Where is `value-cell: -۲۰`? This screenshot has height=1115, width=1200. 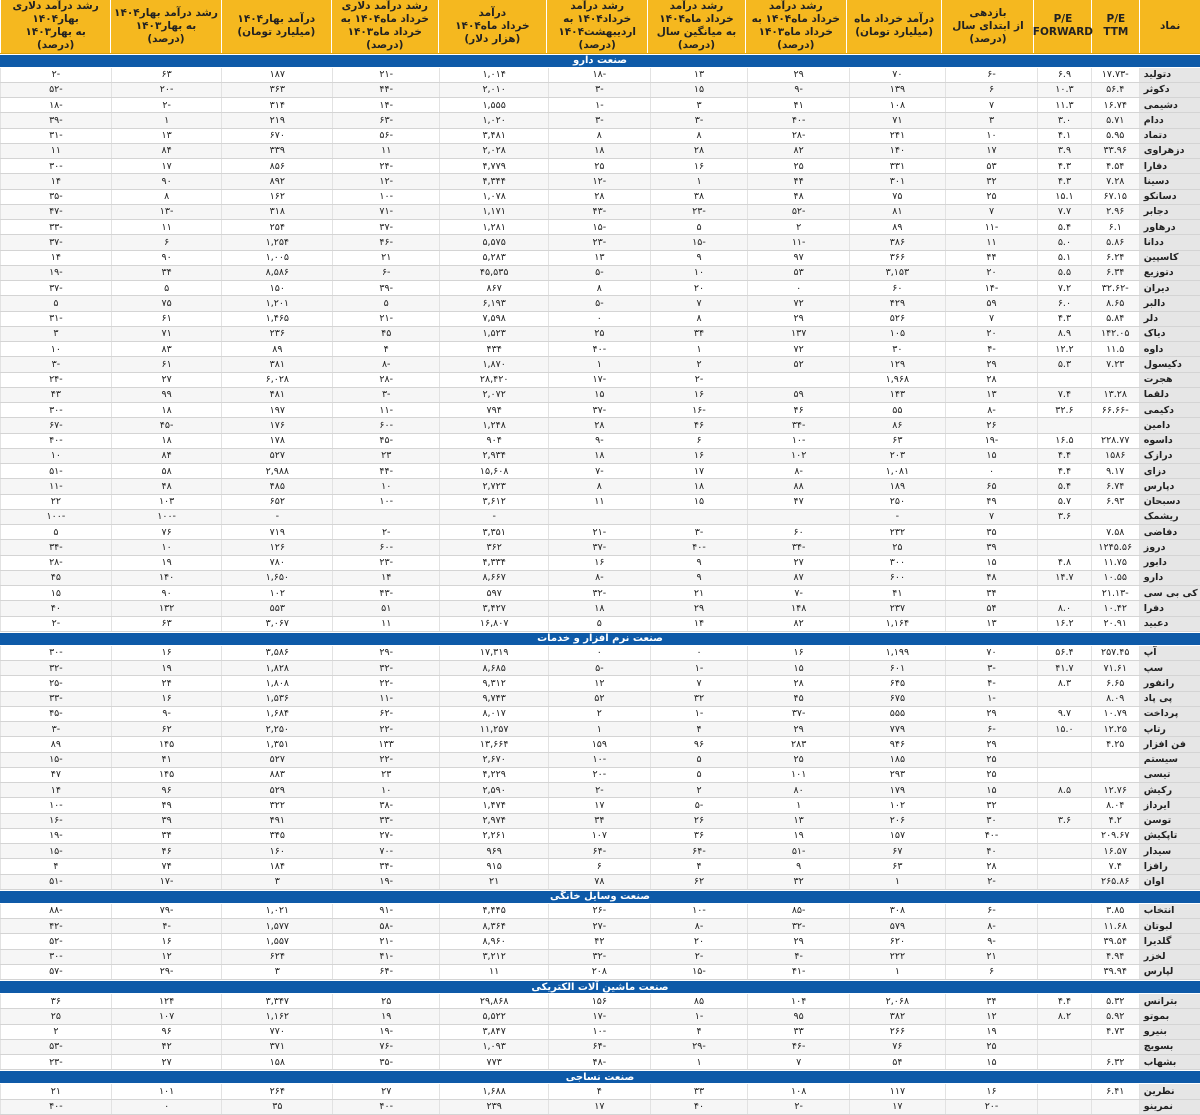 value-cell: -۲۰ is located at coordinates (166, 89).